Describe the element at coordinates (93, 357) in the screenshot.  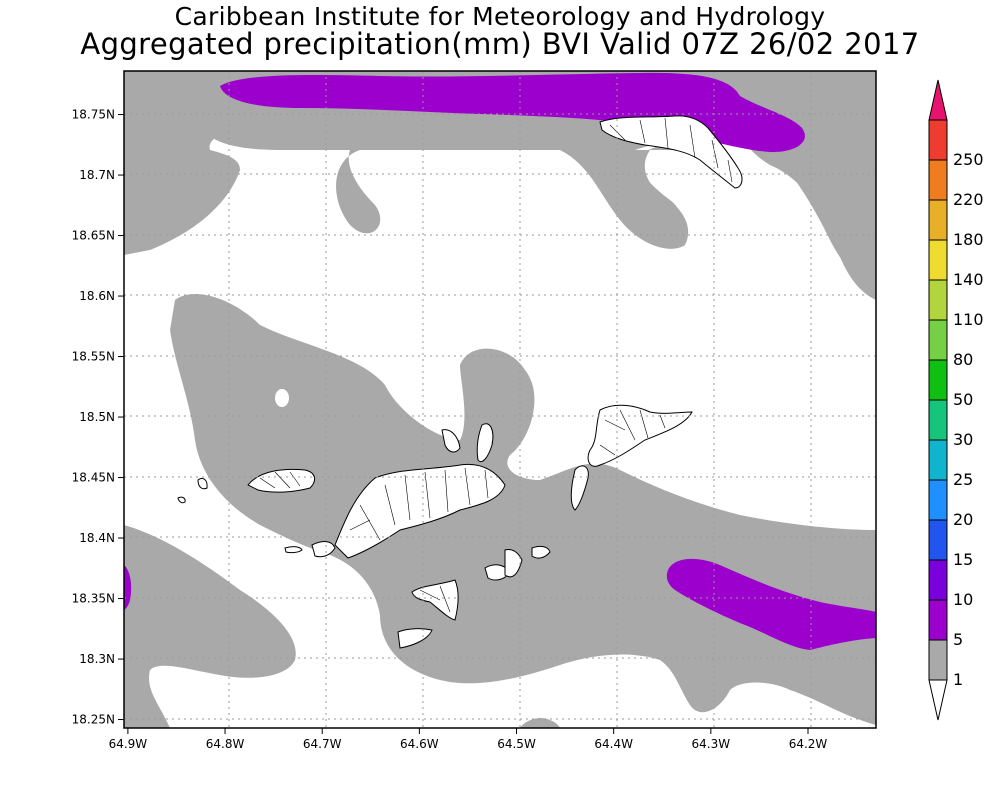
I see `y-tick-label: 18.55N` at that location.